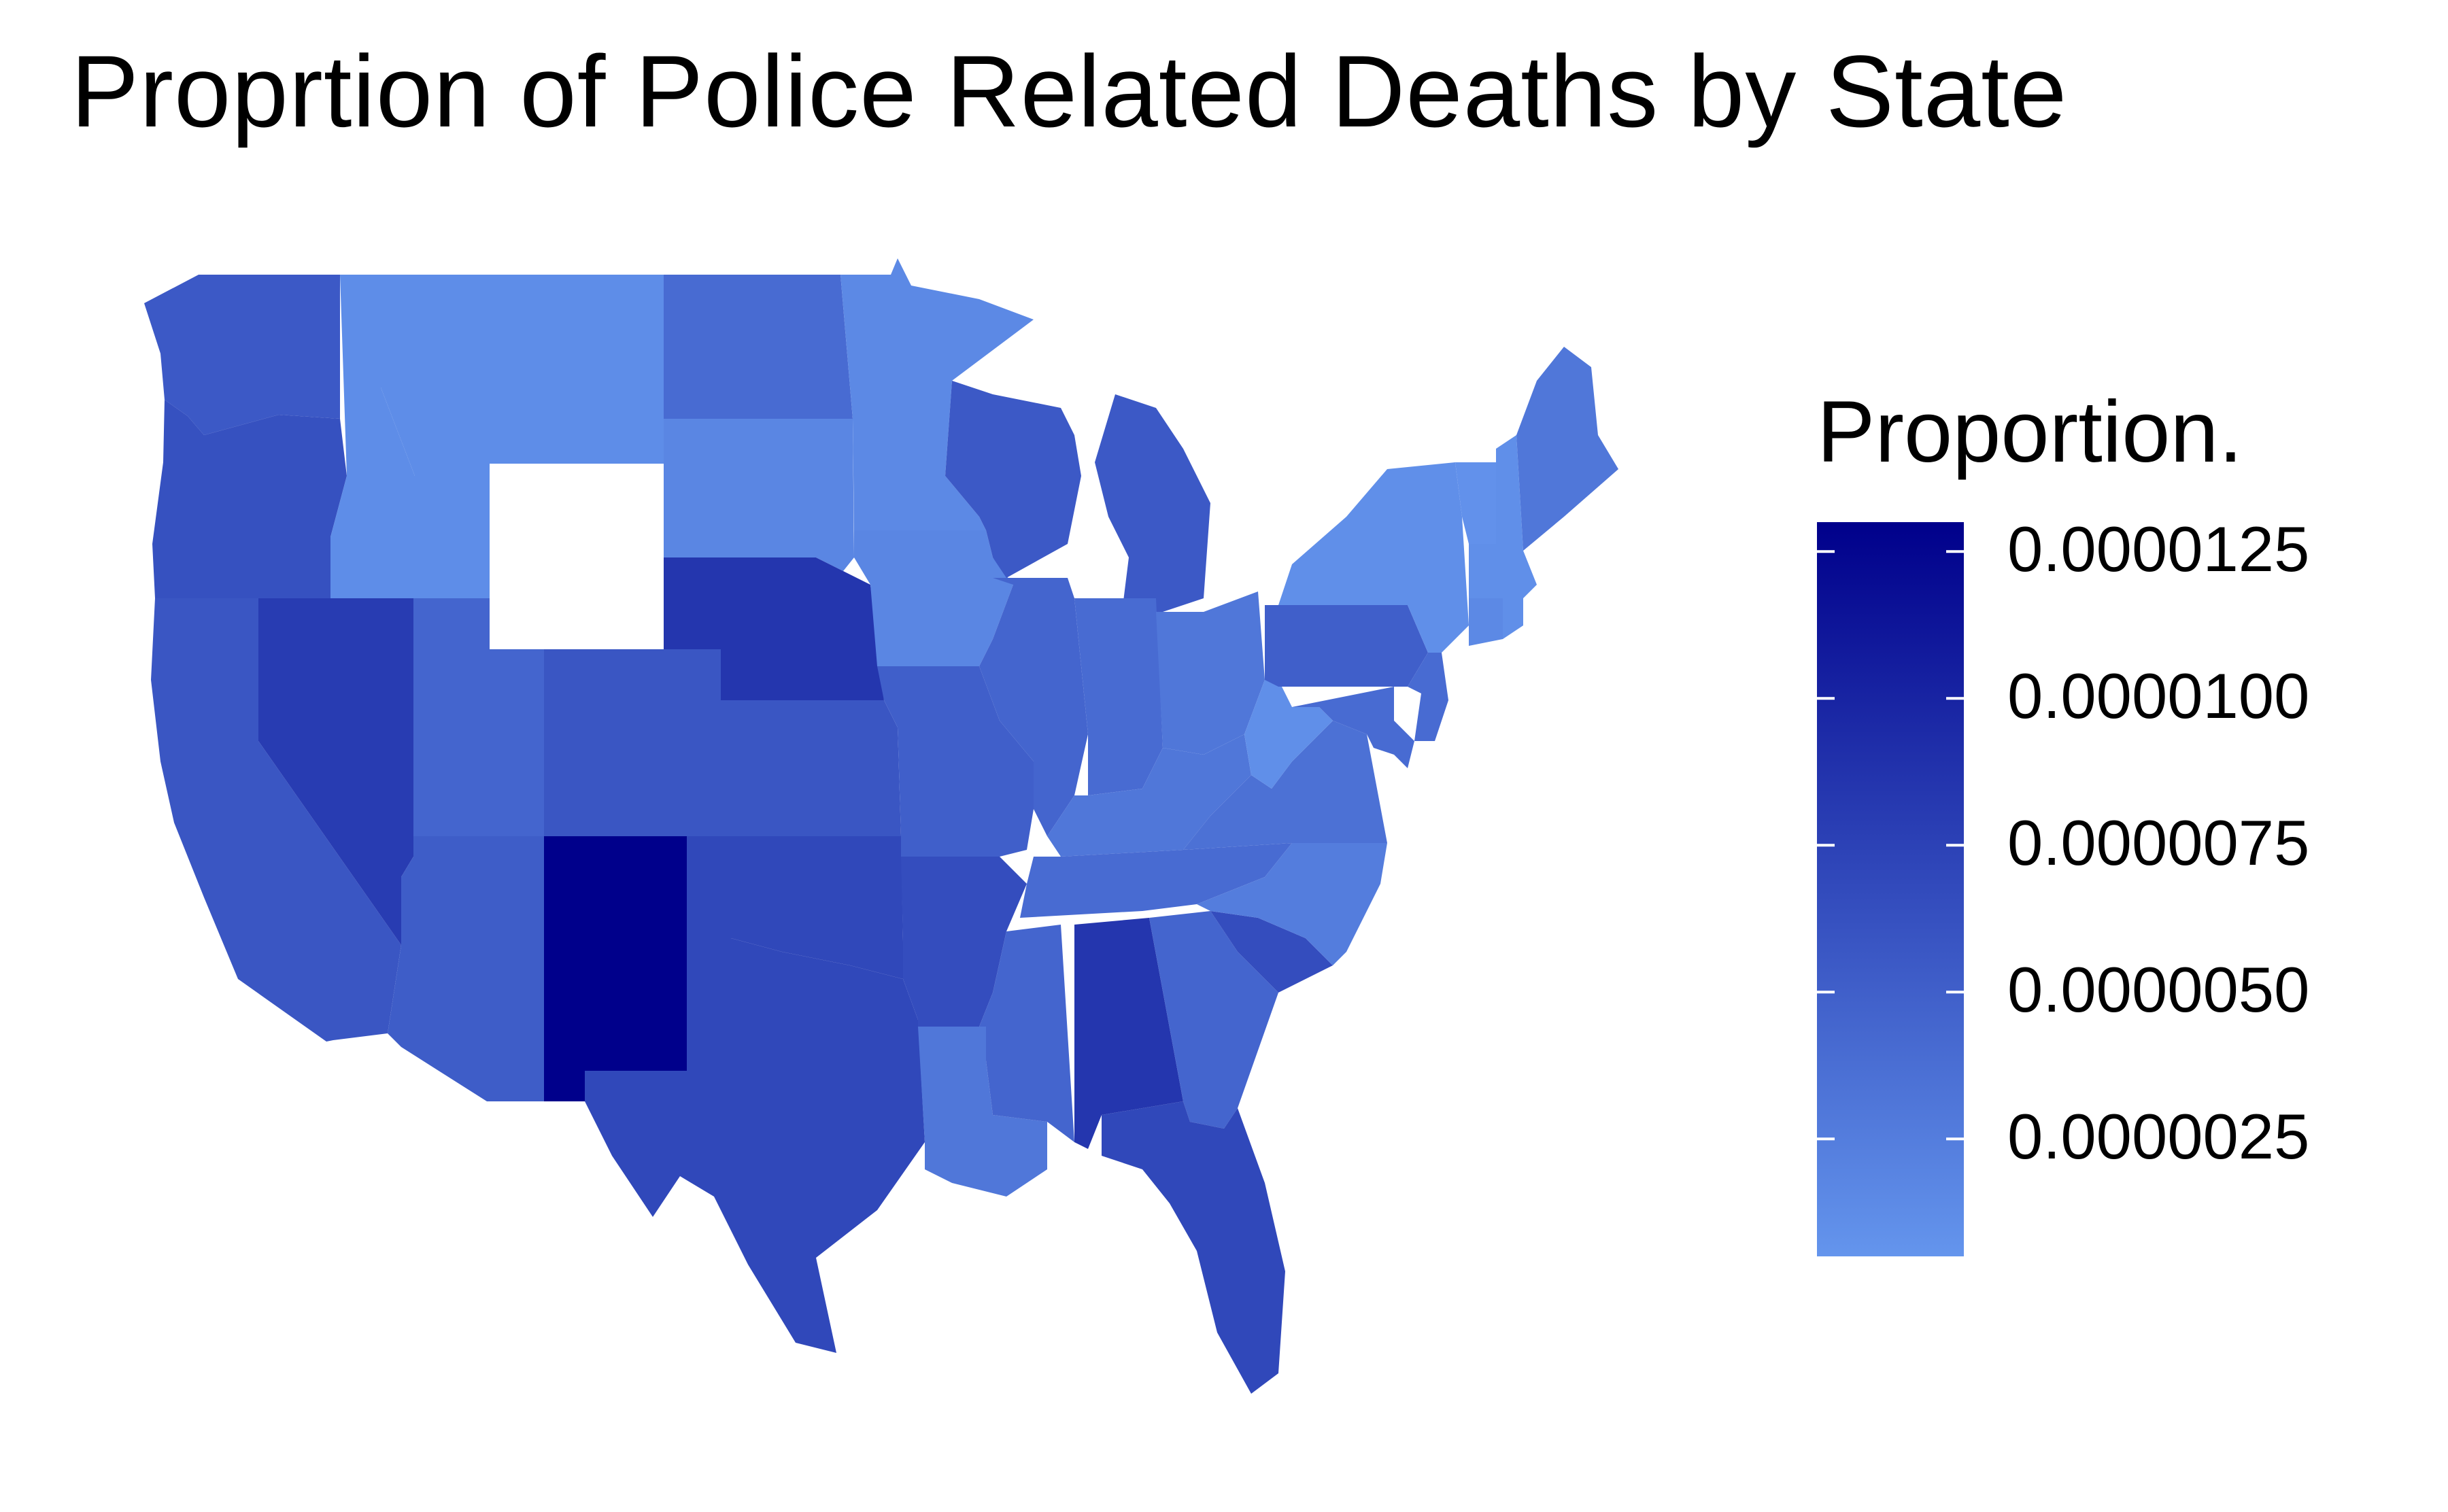 The width and height of the screenshot is (2448, 1512). What do you see at coordinates (523, 375) in the screenshot?
I see `state-montana` at bounding box center [523, 375].